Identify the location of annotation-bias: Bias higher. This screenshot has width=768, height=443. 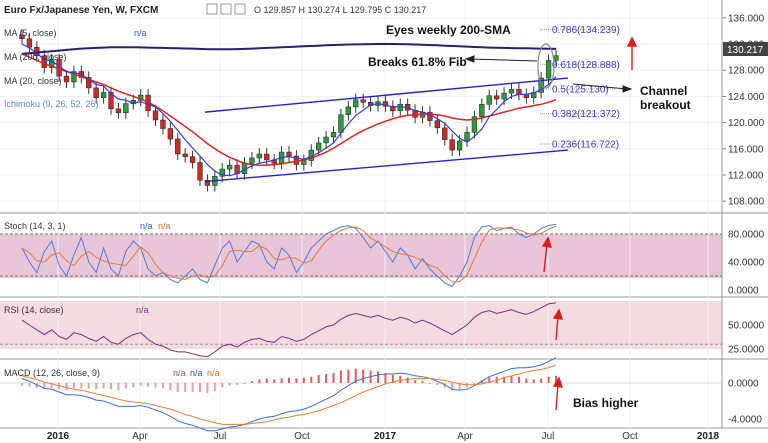
(606, 403).